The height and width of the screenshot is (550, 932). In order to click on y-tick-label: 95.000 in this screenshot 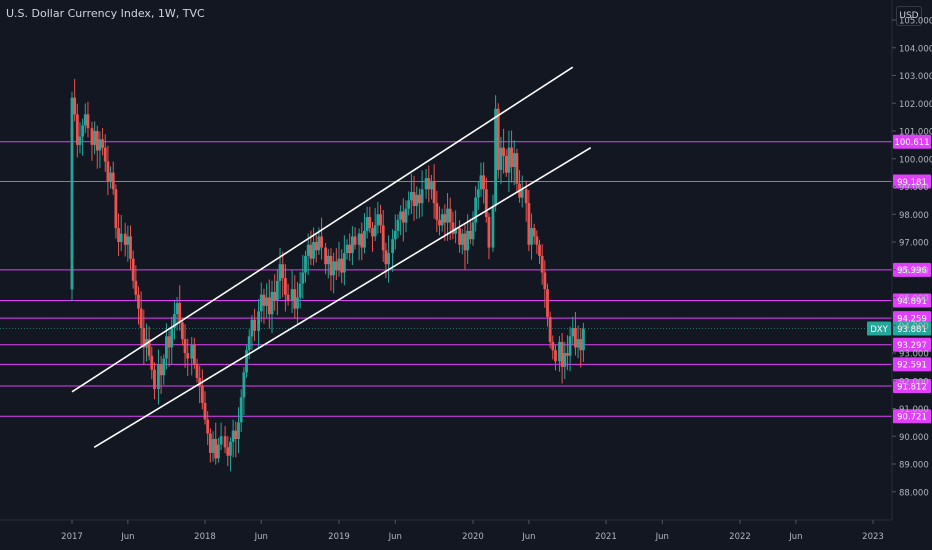, I will do `click(914, 299)`.